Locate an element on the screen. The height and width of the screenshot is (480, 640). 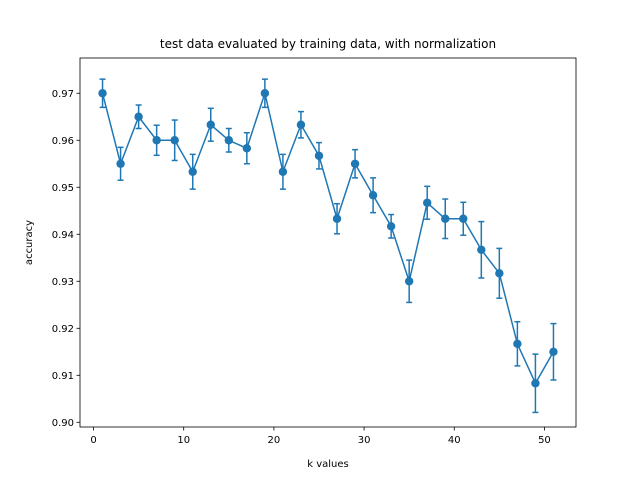
x-tick-label: 20 is located at coordinates (274, 440).